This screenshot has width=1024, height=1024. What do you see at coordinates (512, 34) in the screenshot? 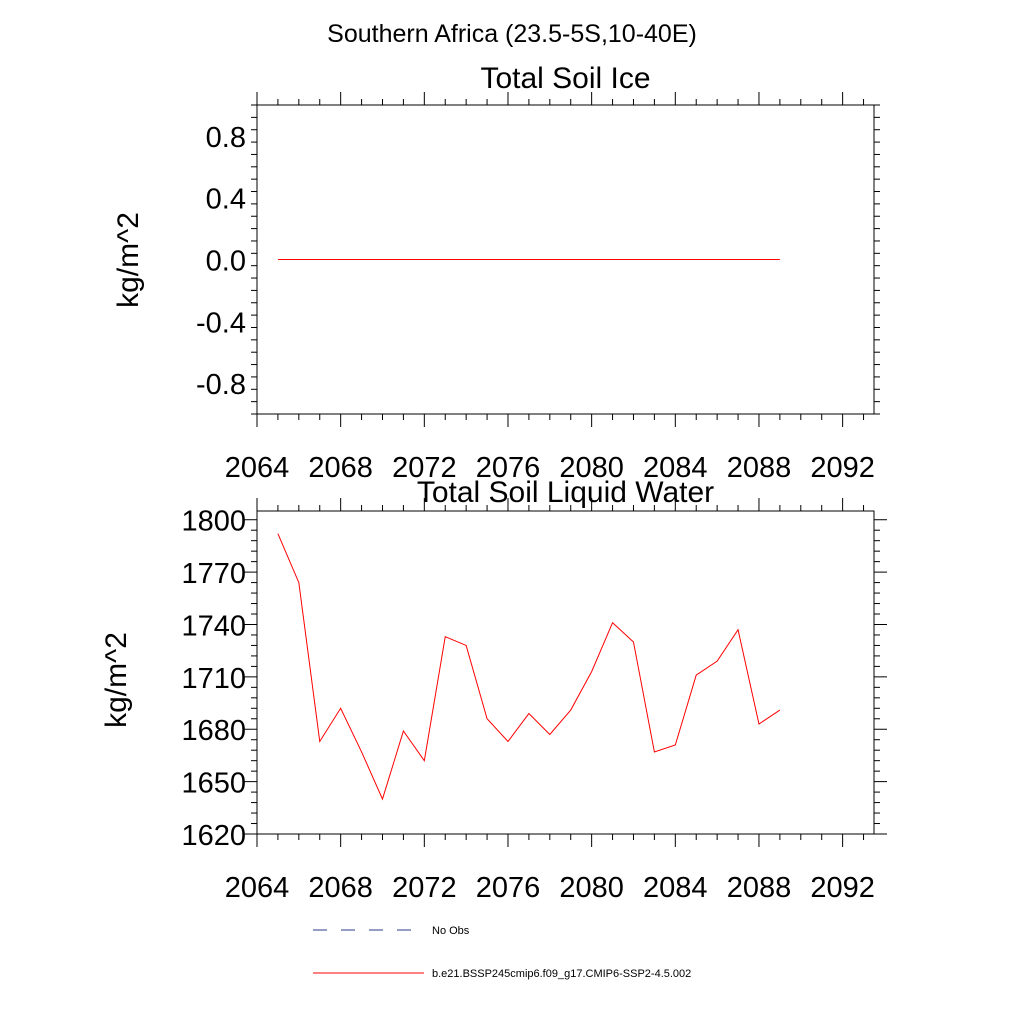
I see `figure-suptitle: Southern Africa (23.5-5S,10-40E)` at bounding box center [512, 34].